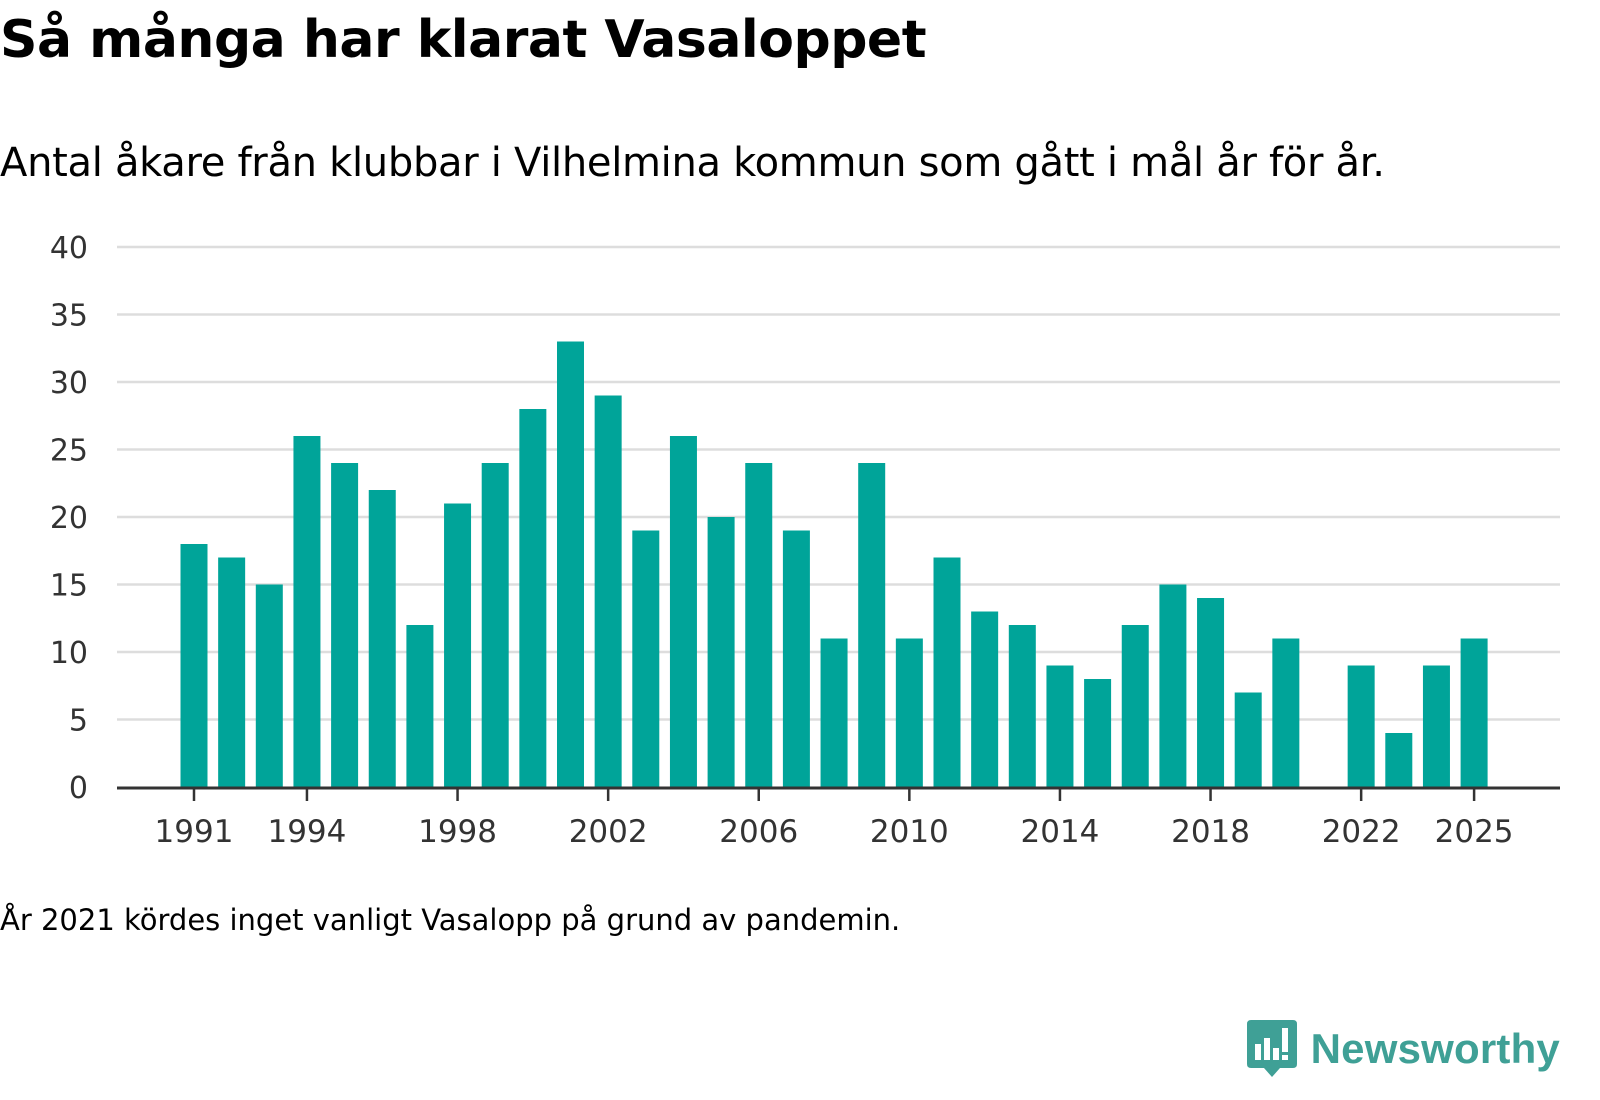  I want to click on bar-2022, so click(1361, 726).